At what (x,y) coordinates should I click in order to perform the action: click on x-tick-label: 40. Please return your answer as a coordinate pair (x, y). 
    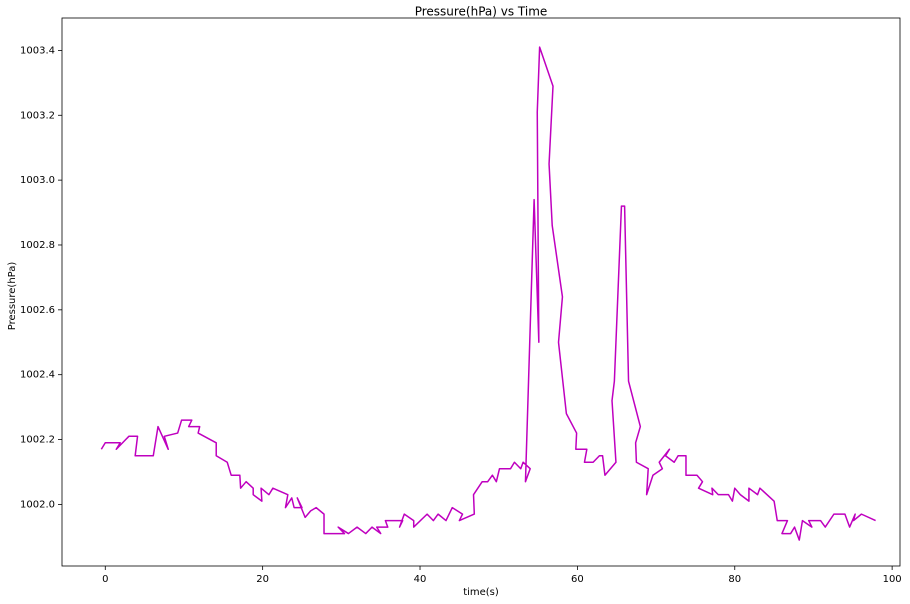
    Looking at the image, I should click on (420, 579).